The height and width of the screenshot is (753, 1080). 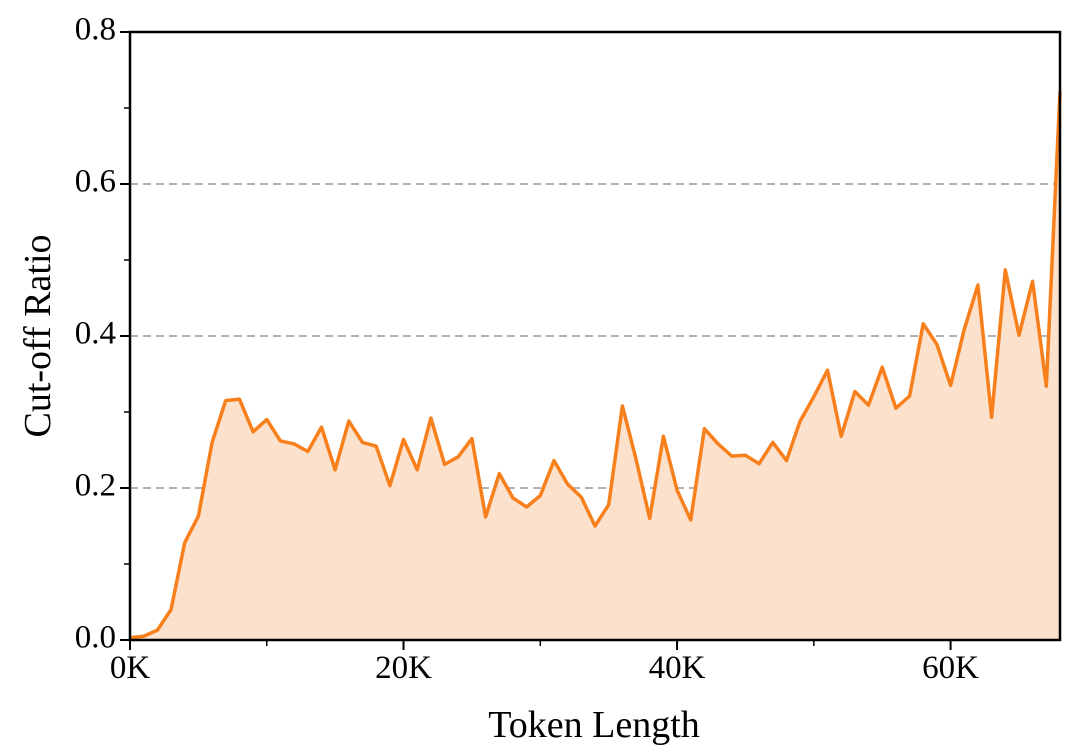 What do you see at coordinates (950, 668) in the screenshot?
I see `x-tick-label: 60K` at bounding box center [950, 668].